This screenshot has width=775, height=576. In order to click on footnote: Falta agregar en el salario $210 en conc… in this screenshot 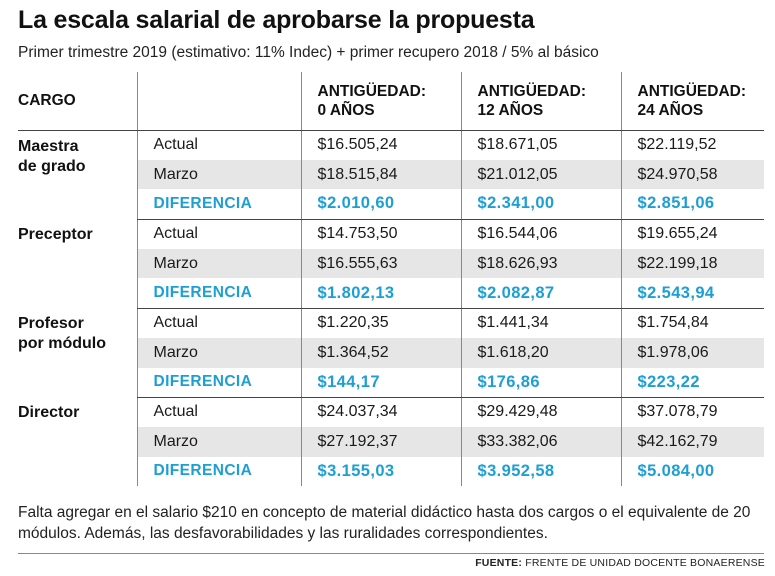, I will do `click(384, 523)`.